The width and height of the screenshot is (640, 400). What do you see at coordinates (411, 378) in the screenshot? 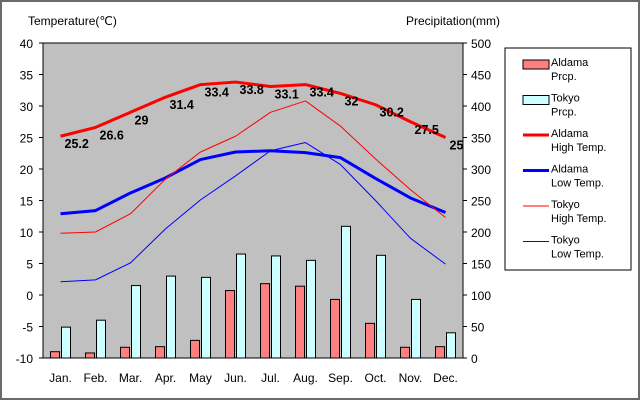
I see `x-tick-label: Nov.` at bounding box center [411, 378].